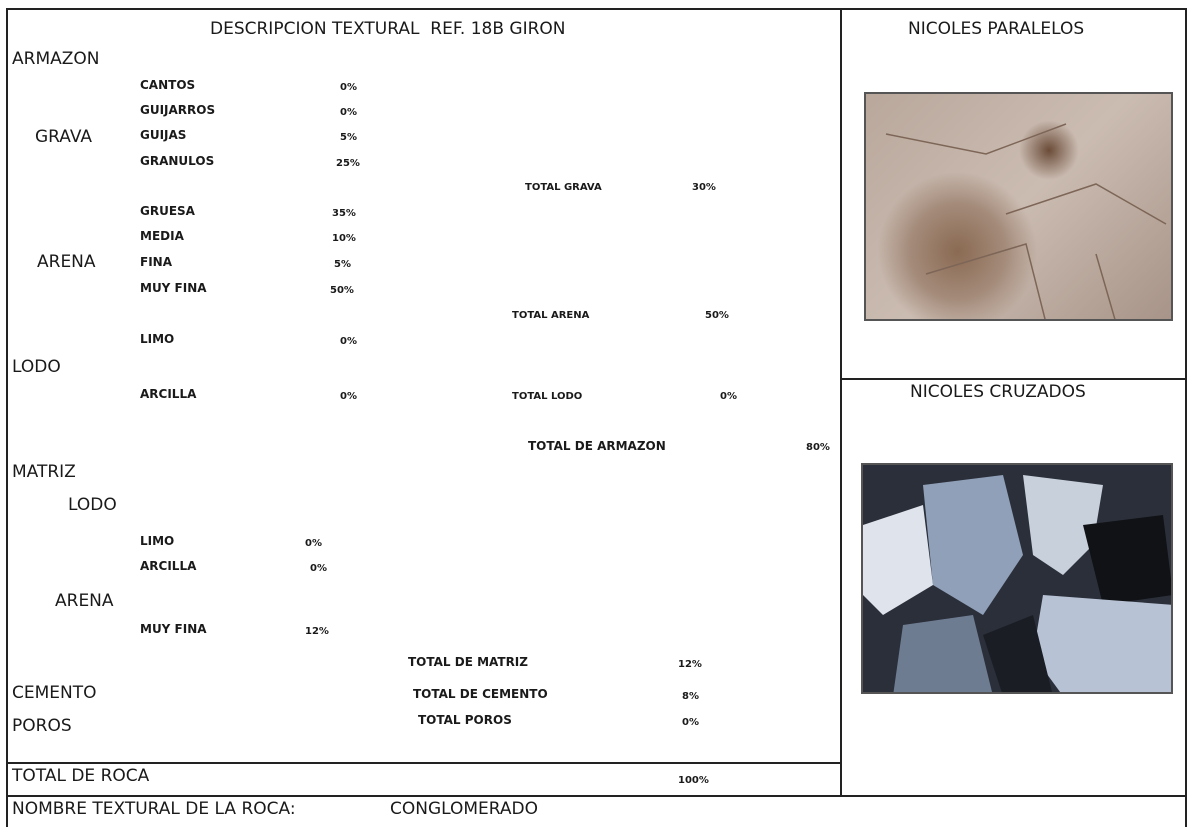 The height and width of the screenshot is (827, 1189). I want to click on name-row, so click(596, 811).